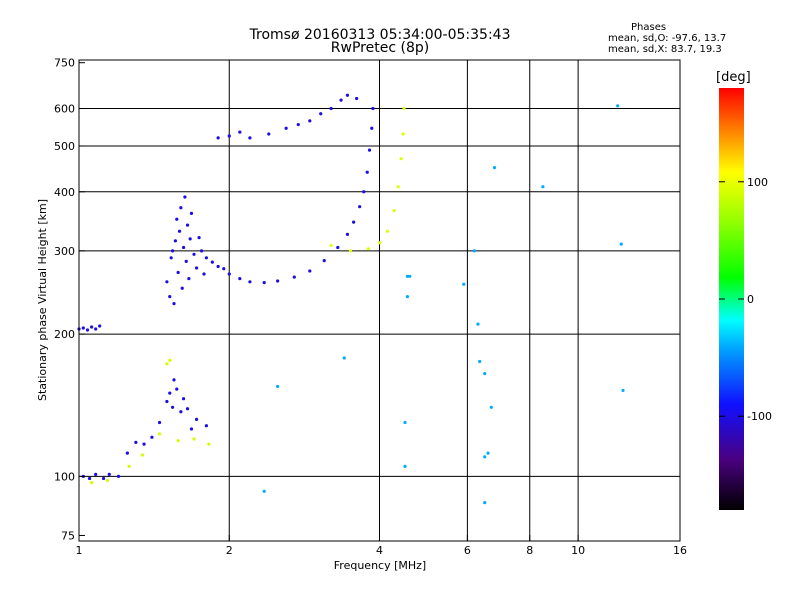 The image size is (800, 600). I want to click on x-axis-label: Frequency [MHz], so click(380, 565).